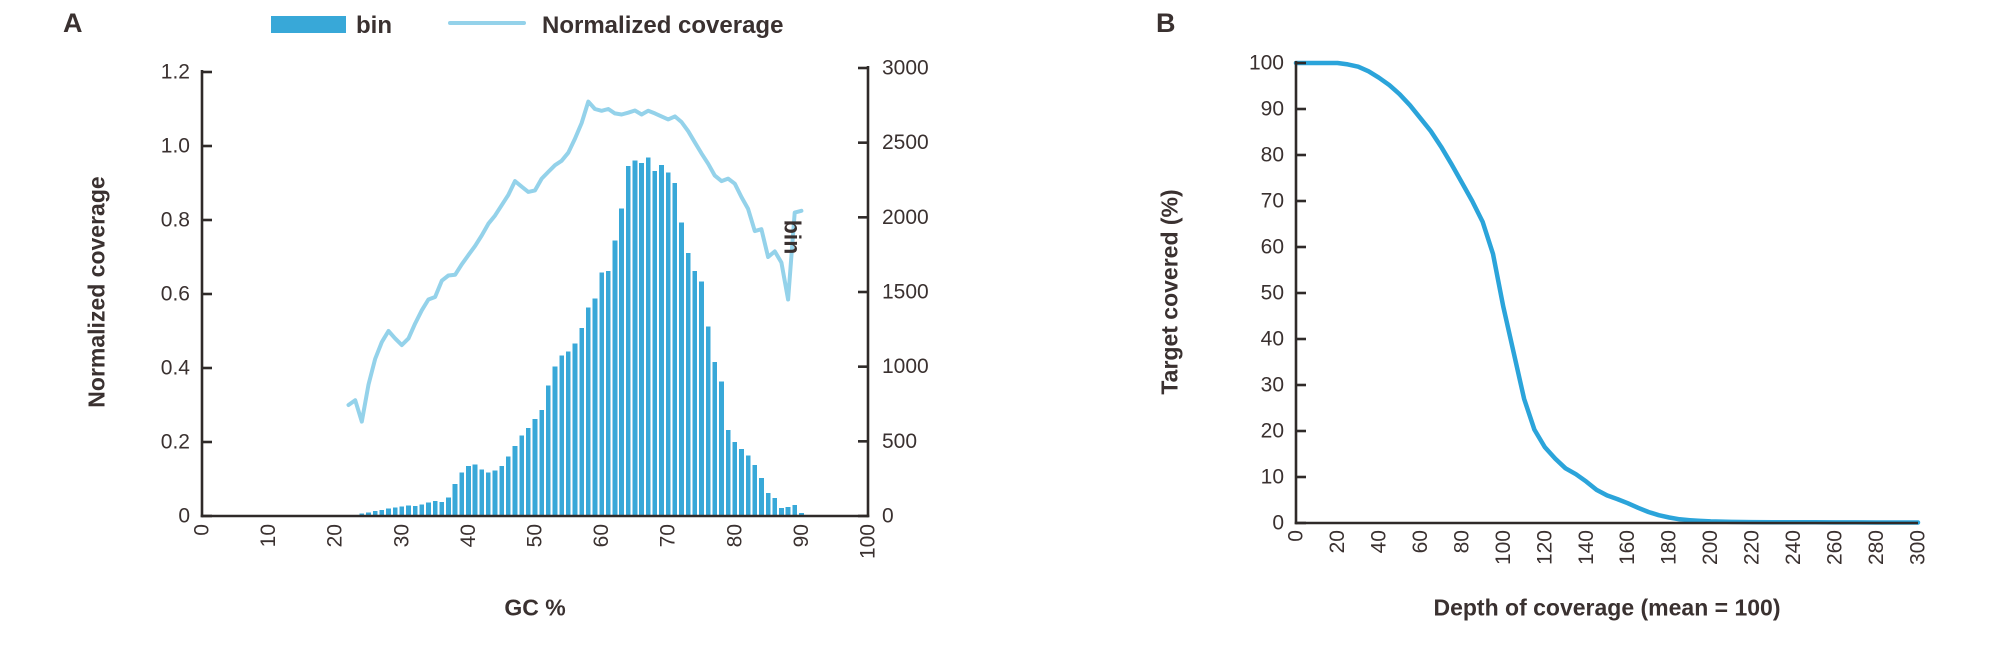 This screenshot has height=650, width=2000. I want to click on panel-a-right-axis-title: bin, so click(792, 237).